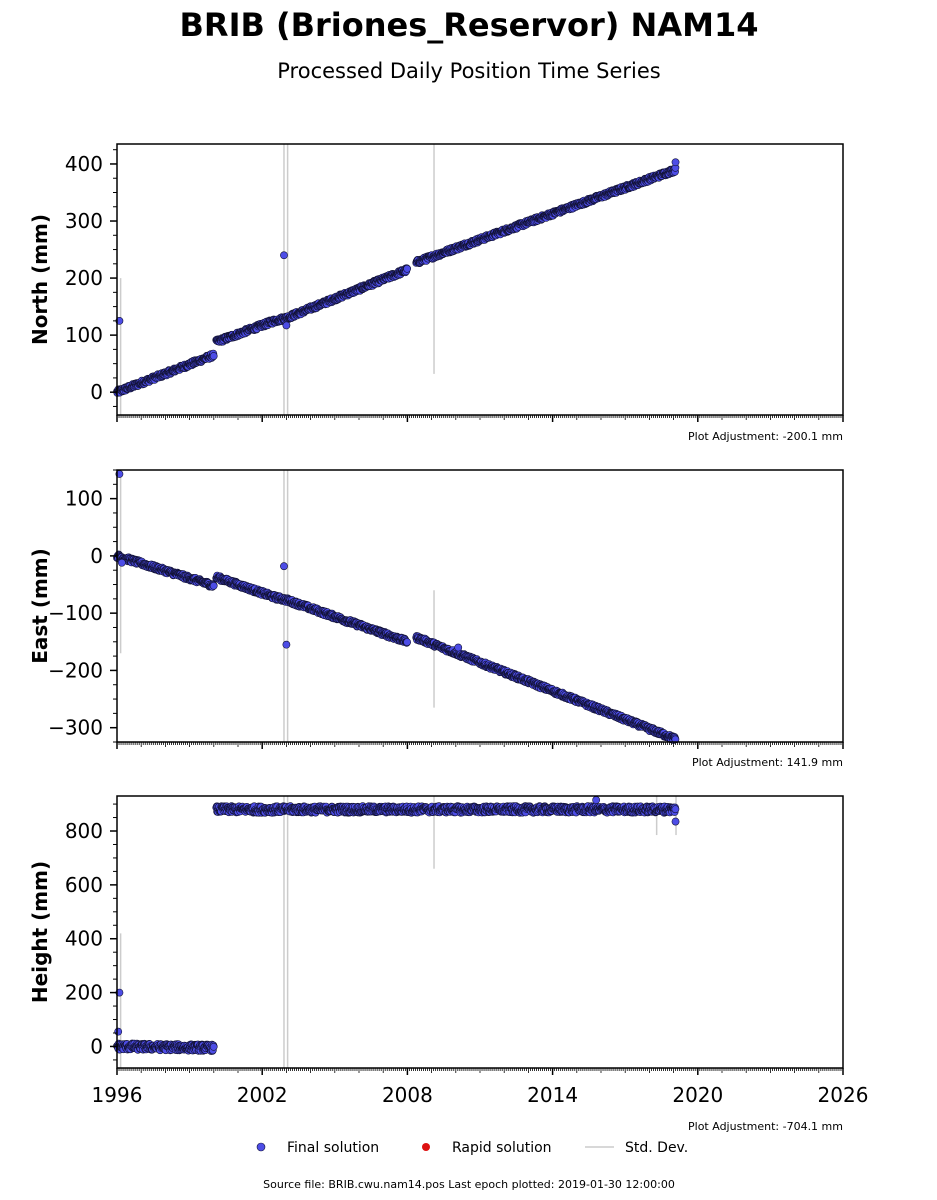 Image resolution: width=937 pixels, height=1200 pixels. What do you see at coordinates (75, 613) in the screenshot?
I see `y-tick-label: −100` at bounding box center [75, 613].